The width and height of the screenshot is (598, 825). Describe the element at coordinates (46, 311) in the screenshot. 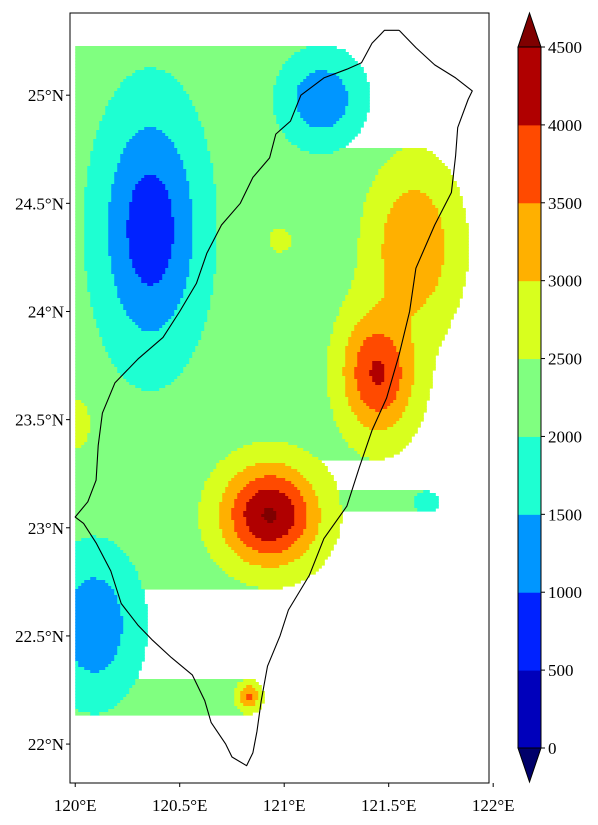

I see `y-tick-label: 24°N` at that location.